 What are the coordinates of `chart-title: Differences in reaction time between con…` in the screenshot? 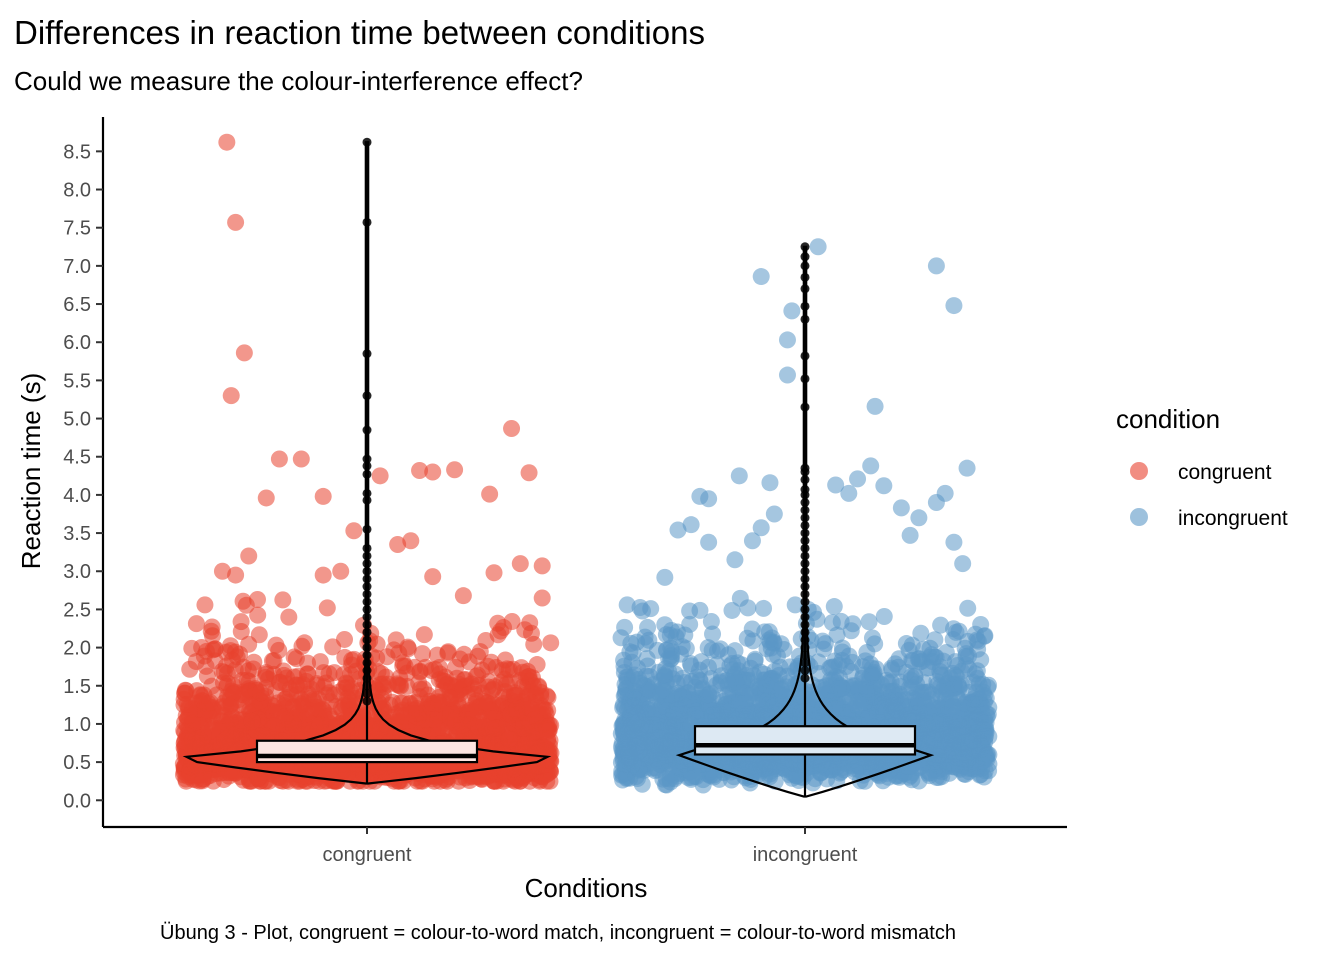 It's located at (359, 32).